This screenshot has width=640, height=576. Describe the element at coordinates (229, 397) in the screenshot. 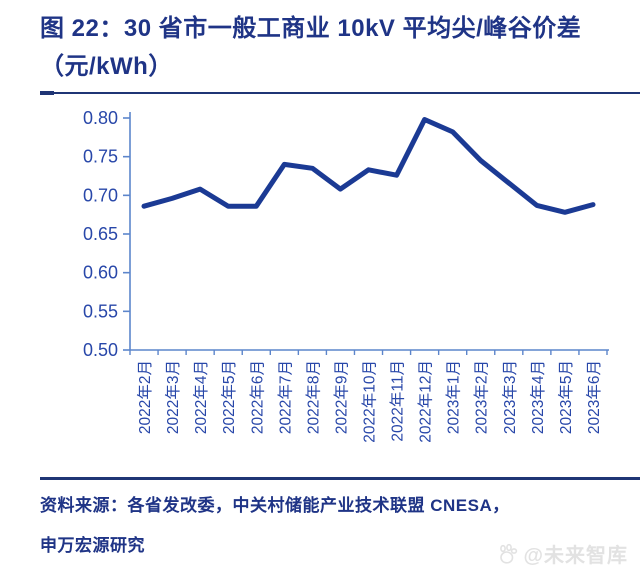

I see `x-tick-label: 2022年5月` at that location.